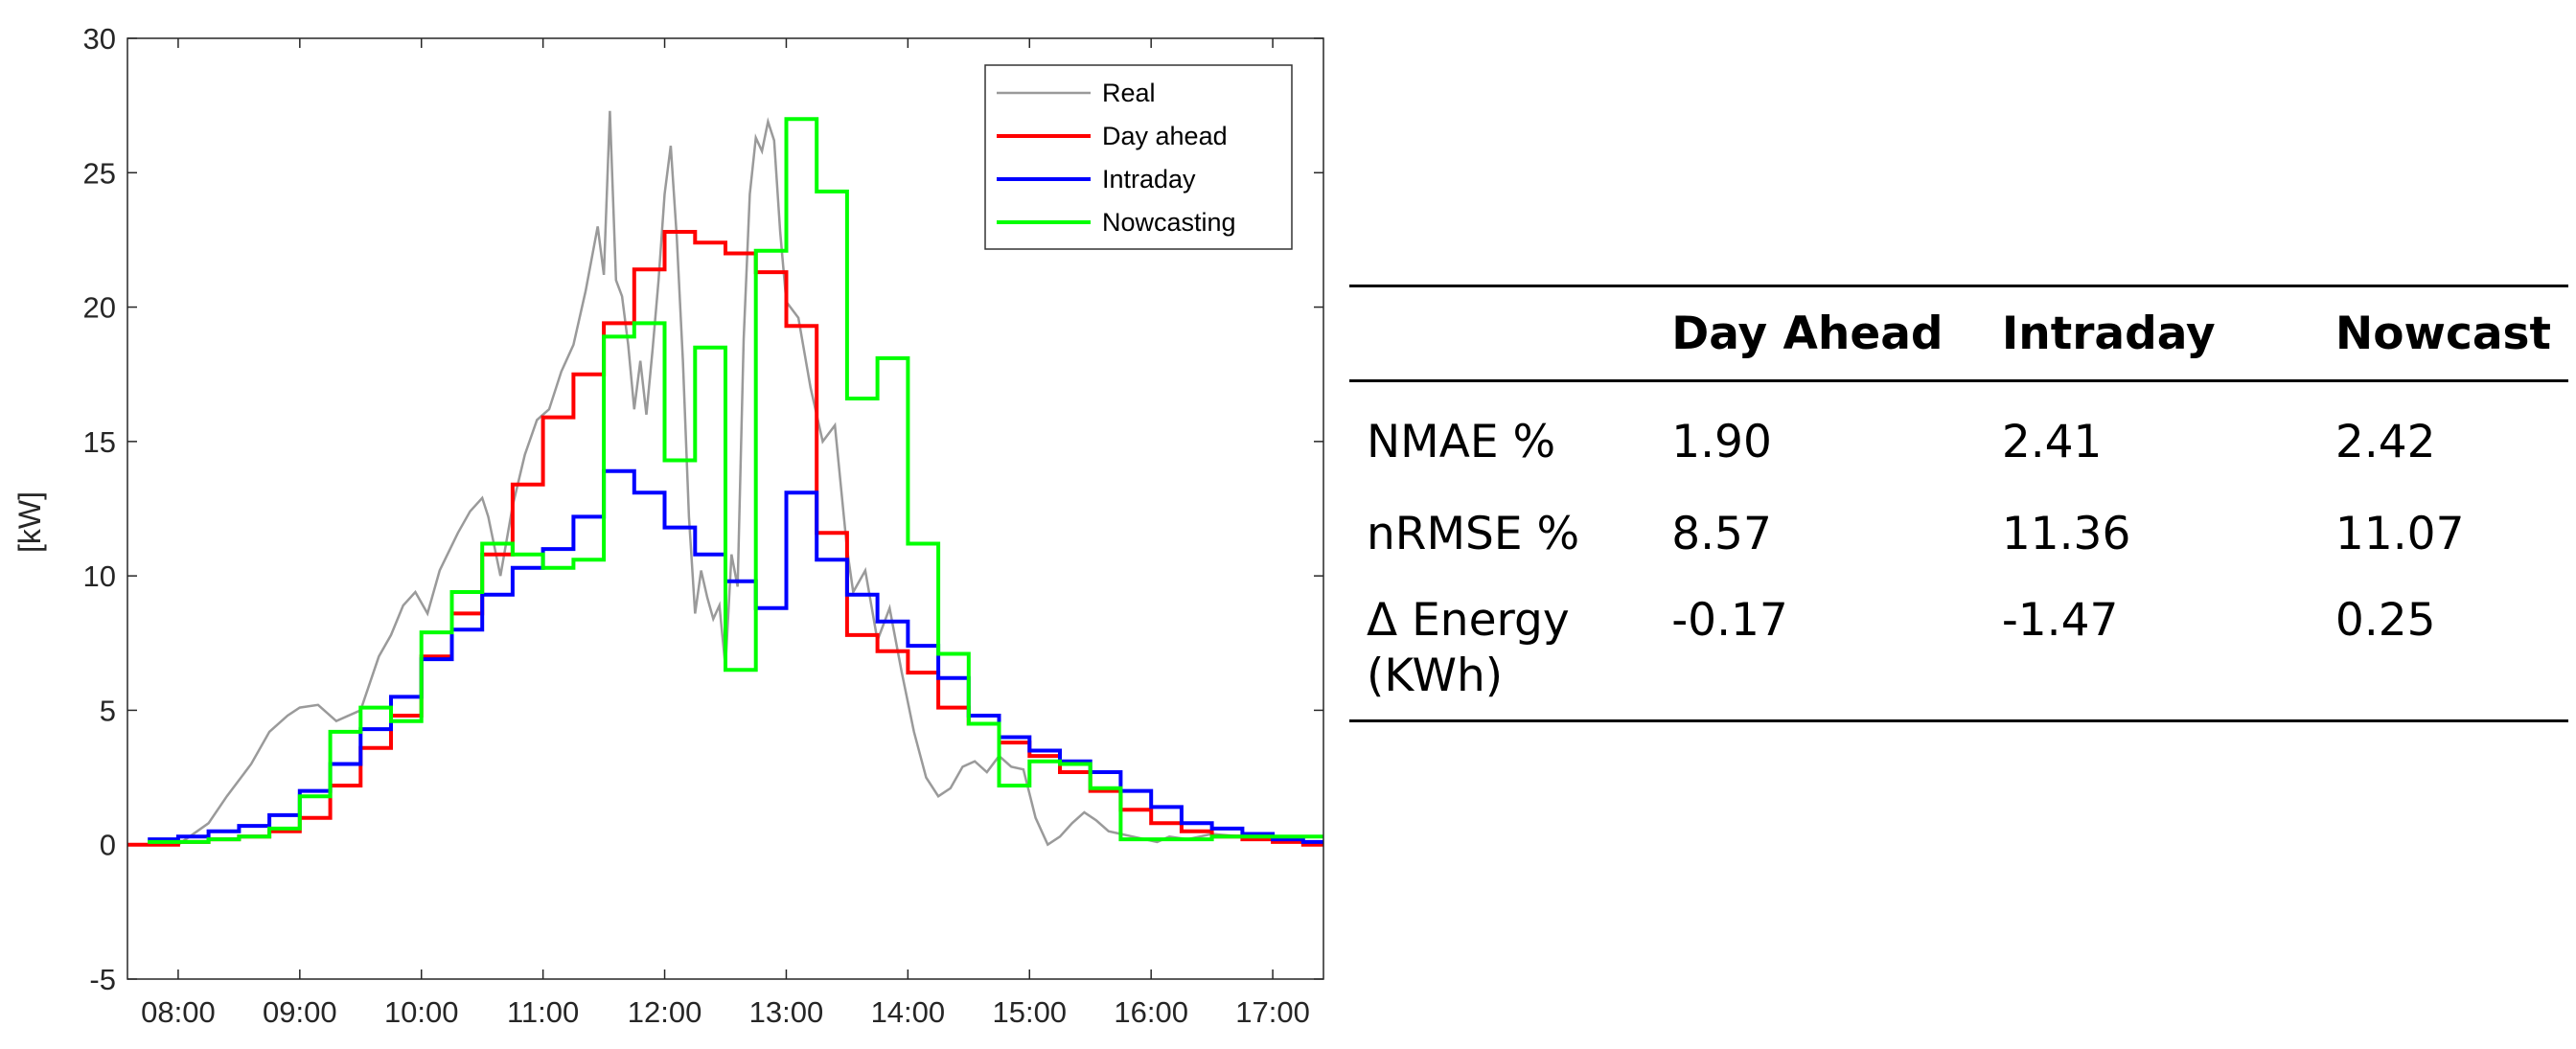 Image resolution: width=2576 pixels, height=1049 pixels. I want to click on x-tick-label: 11:00, so click(543, 1012).